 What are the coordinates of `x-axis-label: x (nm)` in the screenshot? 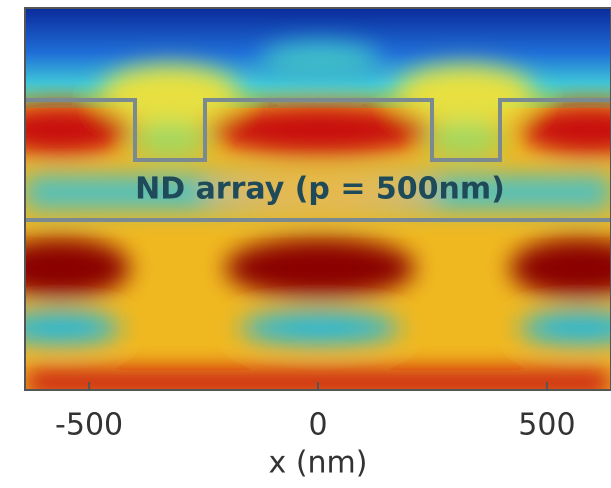 It's located at (318, 463).